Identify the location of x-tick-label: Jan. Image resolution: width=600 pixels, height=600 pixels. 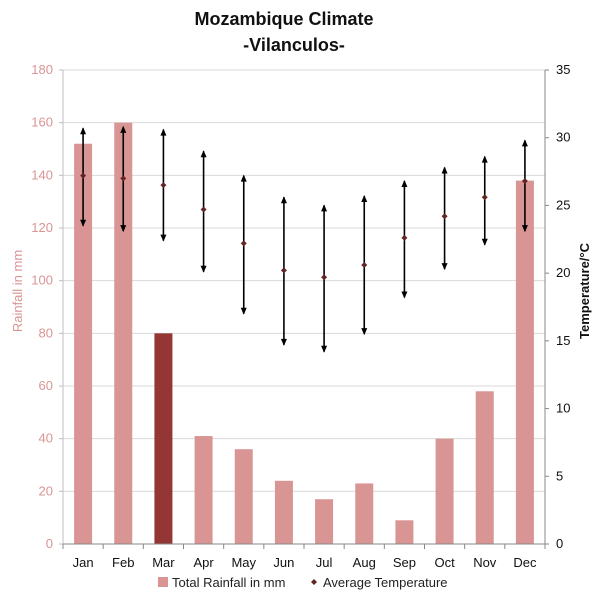
(83, 562).